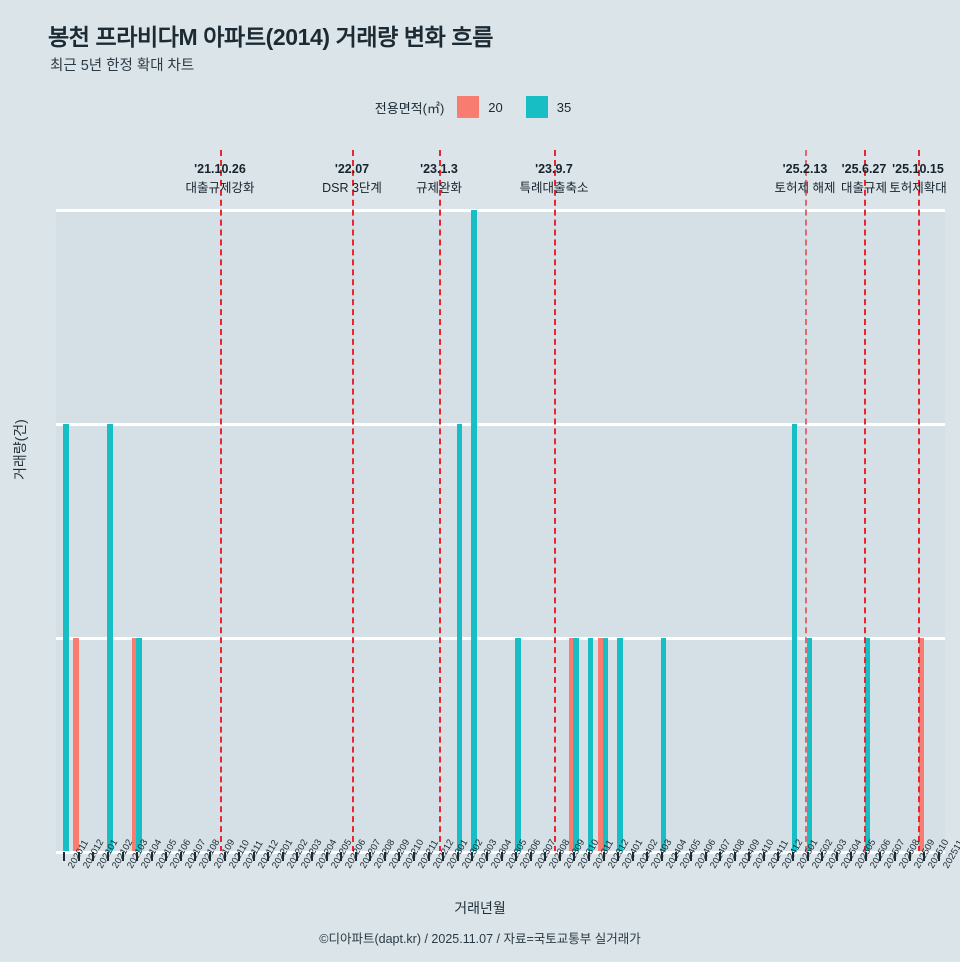  What do you see at coordinates (409, 108) in the screenshot?
I see `legend-title: 전용면적(㎡)` at bounding box center [409, 108].